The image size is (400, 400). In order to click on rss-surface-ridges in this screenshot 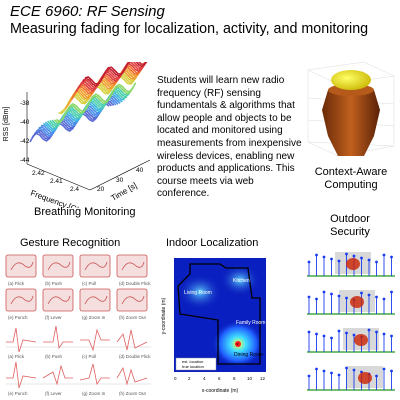, I will do `click(88, 102)`.